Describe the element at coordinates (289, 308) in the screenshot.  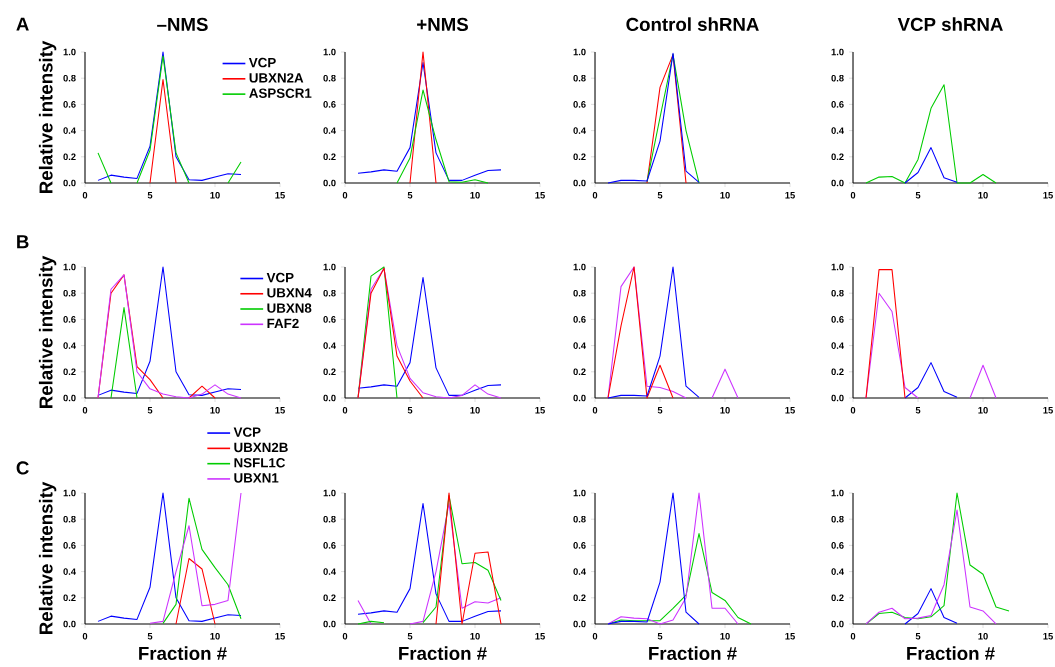
I see `legend-label: UBXN8` at that location.